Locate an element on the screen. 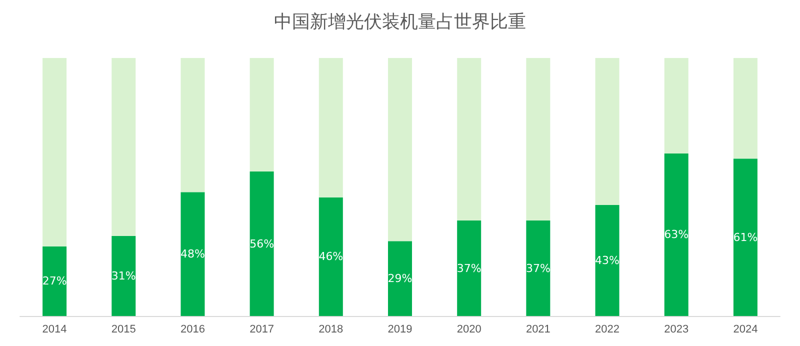 This screenshot has width=800, height=346. data-label: 43% is located at coordinates (607, 261).